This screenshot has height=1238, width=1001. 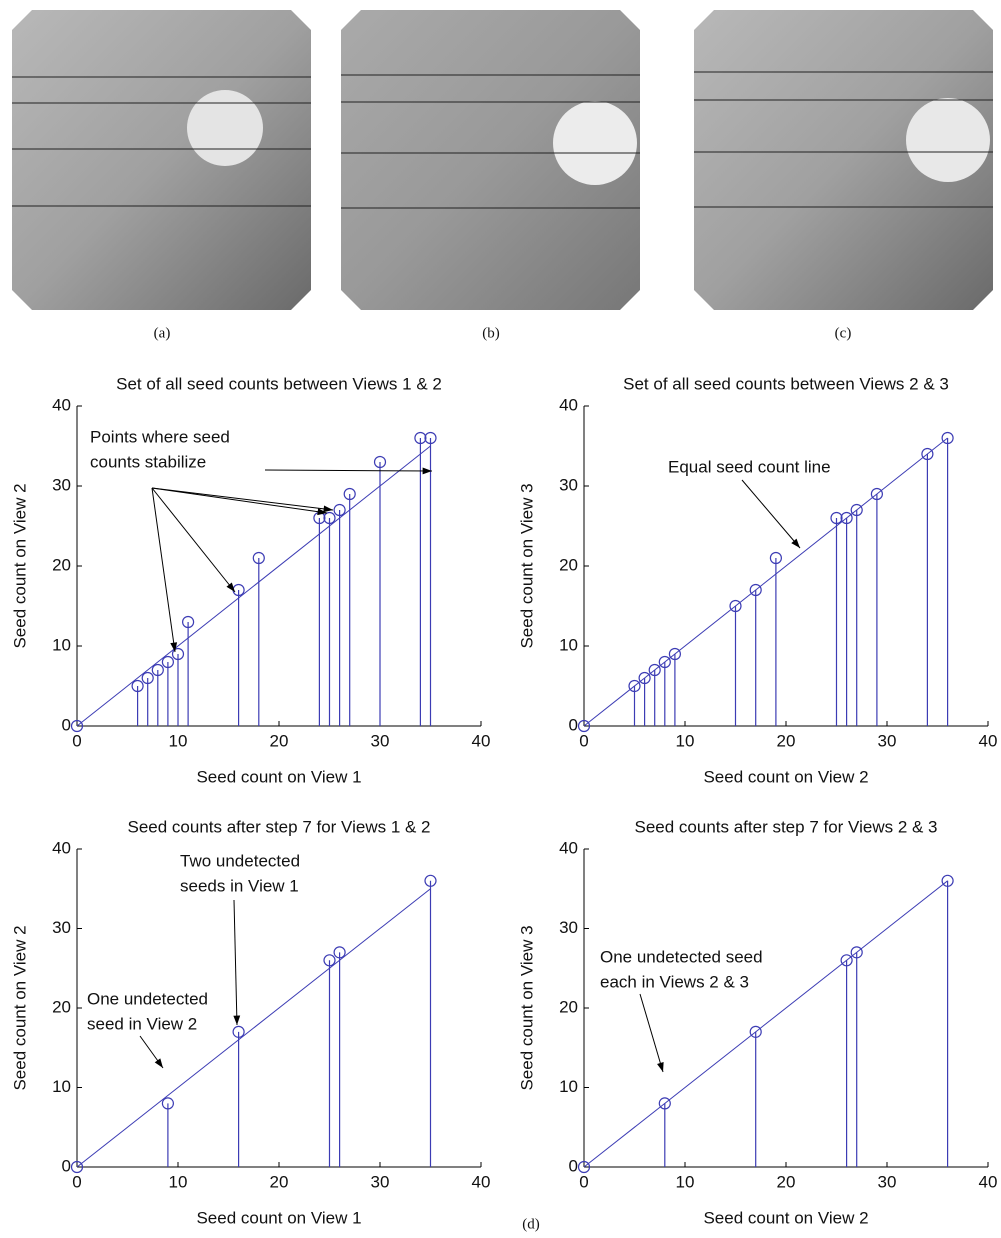 I want to click on chart-title: Seed counts after step 7 for Views 1 & 2, so click(x=278, y=826).